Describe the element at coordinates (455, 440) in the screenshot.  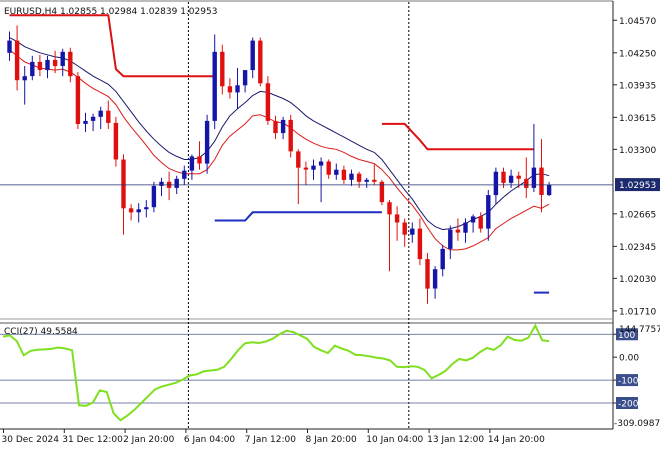
I see `time-tick-label: 13 Jan 12:00` at that location.